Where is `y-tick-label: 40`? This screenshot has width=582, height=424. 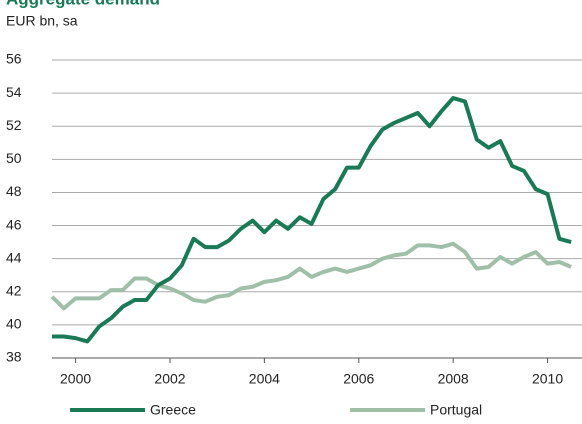 y-tick-label: 40 is located at coordinates (14, 324).